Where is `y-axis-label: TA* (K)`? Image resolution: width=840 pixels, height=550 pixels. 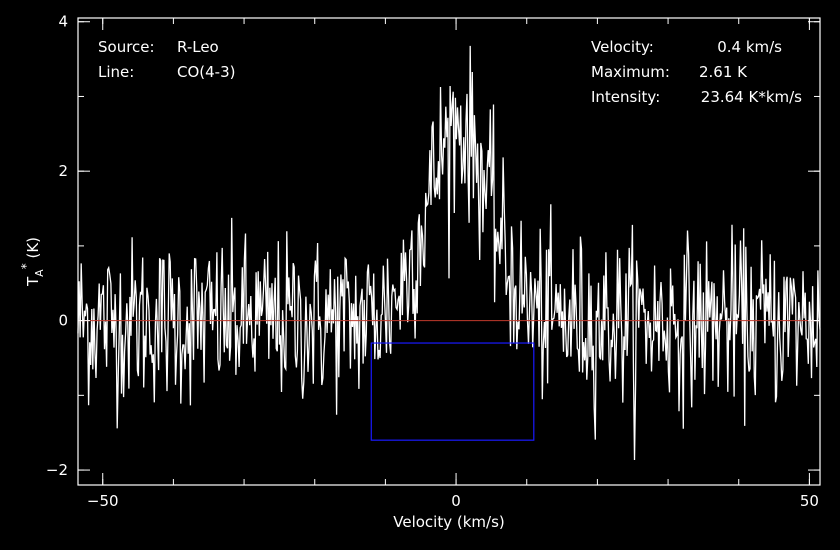
y-axis-label: TA* (K) is located at coordinates (32, 262).